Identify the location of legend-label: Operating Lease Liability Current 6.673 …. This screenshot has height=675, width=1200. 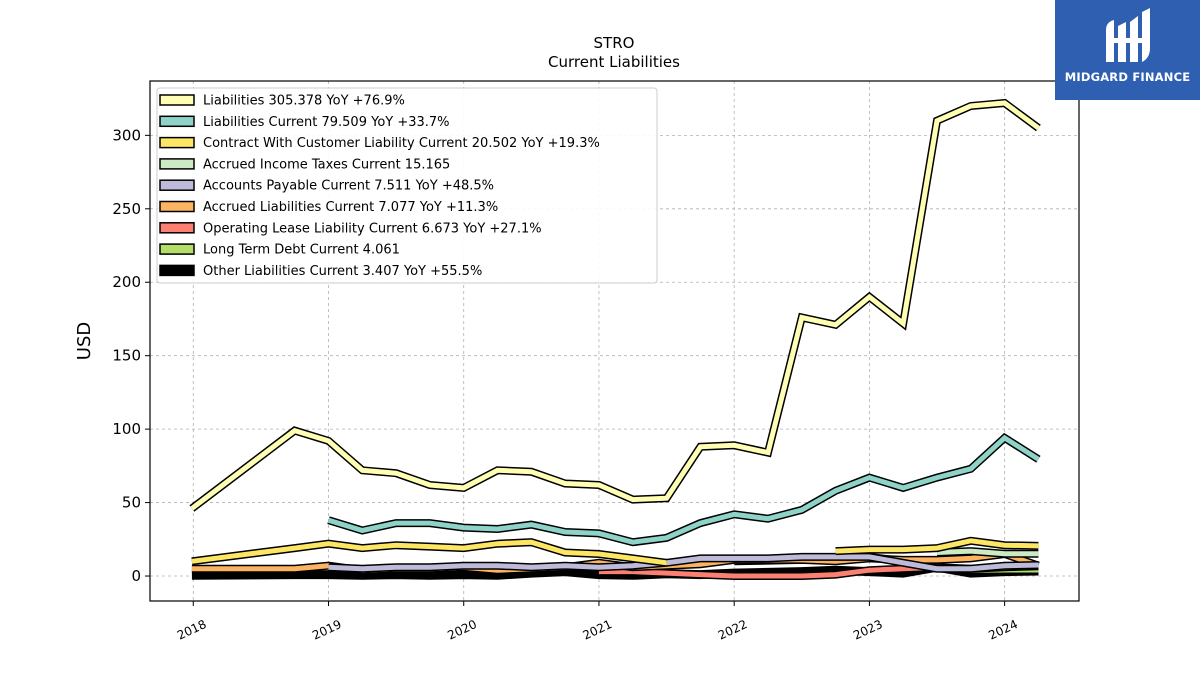
(372, 228).